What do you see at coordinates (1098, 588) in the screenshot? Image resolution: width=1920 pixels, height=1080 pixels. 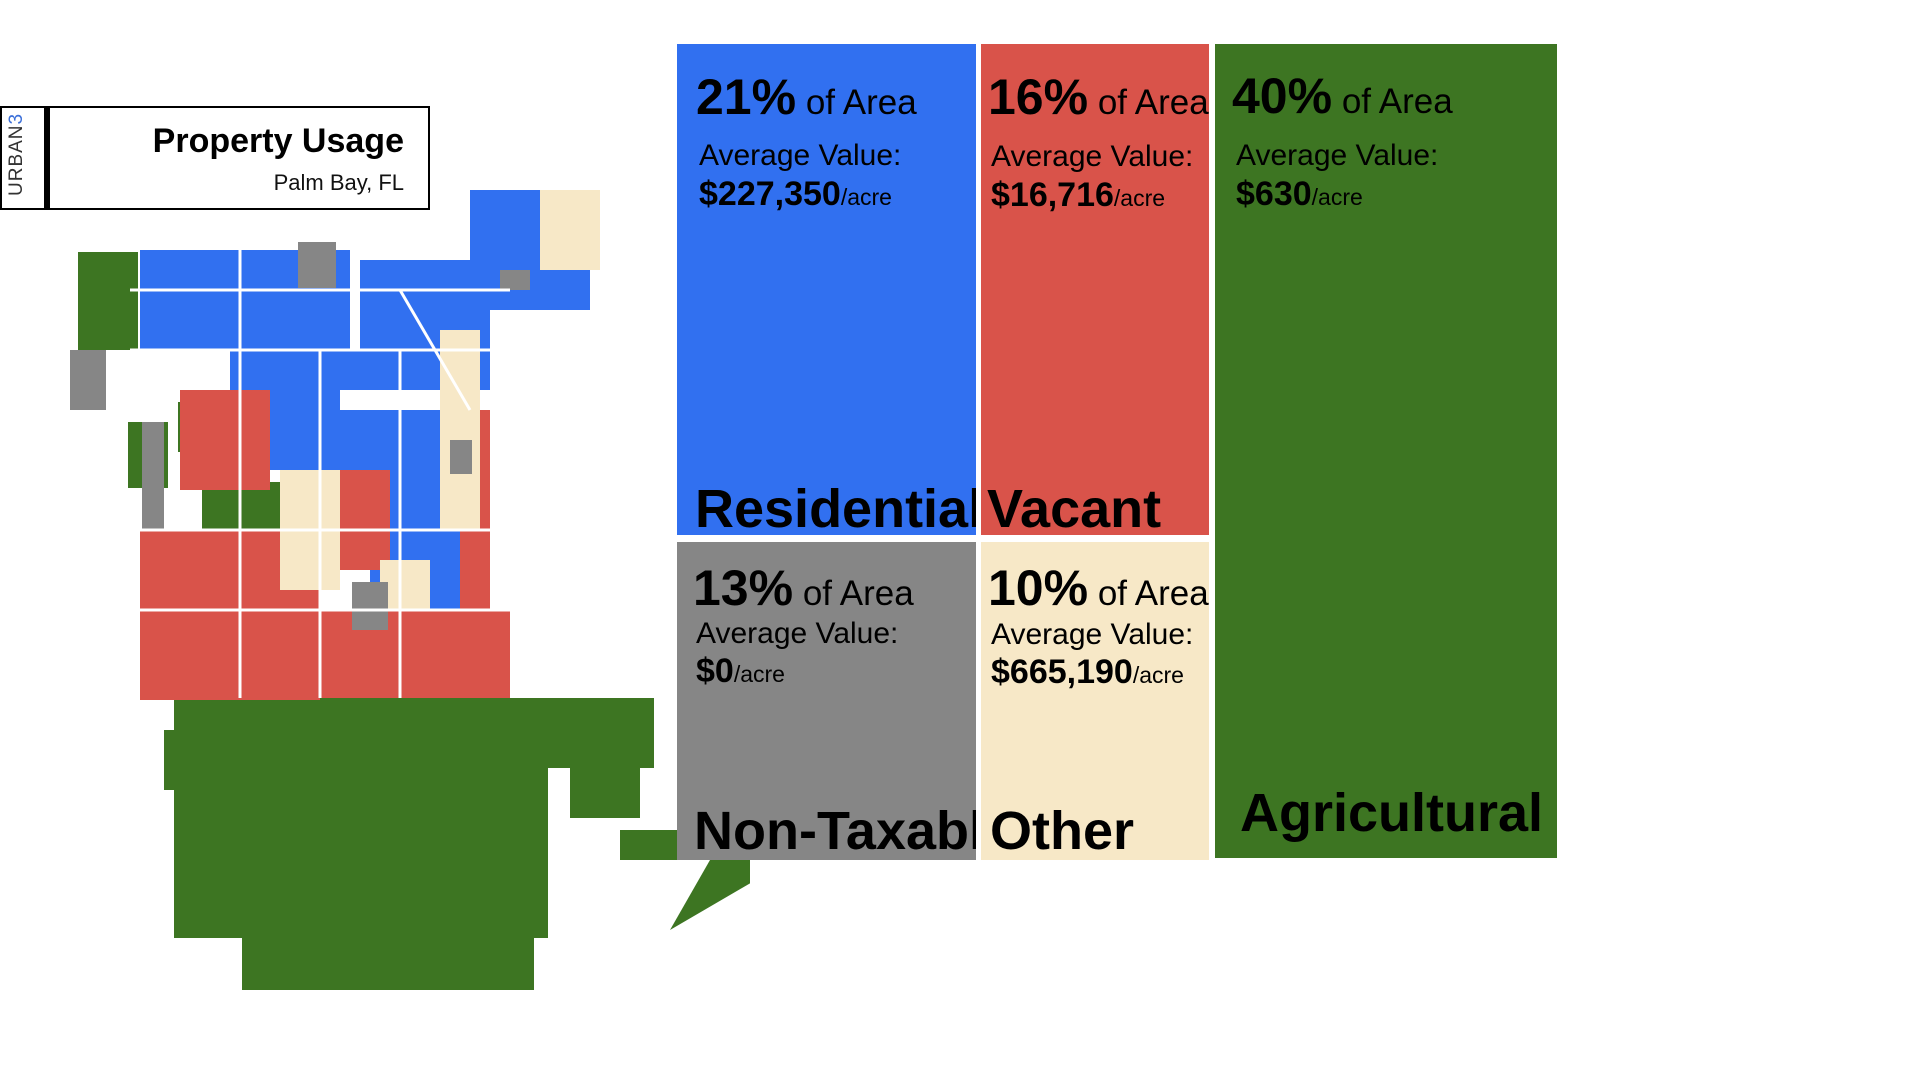 I see `area-percent: 10% of Area` at bounding box center [1098, 588].